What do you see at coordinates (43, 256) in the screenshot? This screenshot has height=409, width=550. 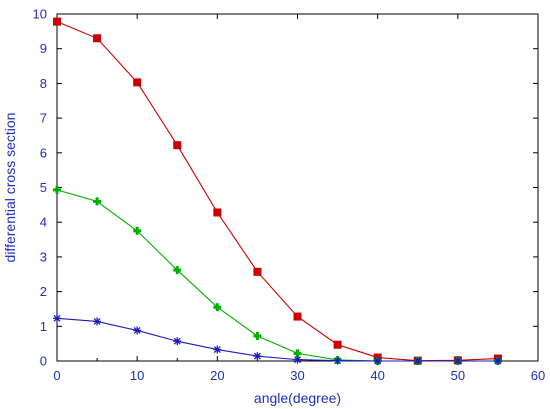 I see `y-tick-label: 3` at bounding box center [43, 256].